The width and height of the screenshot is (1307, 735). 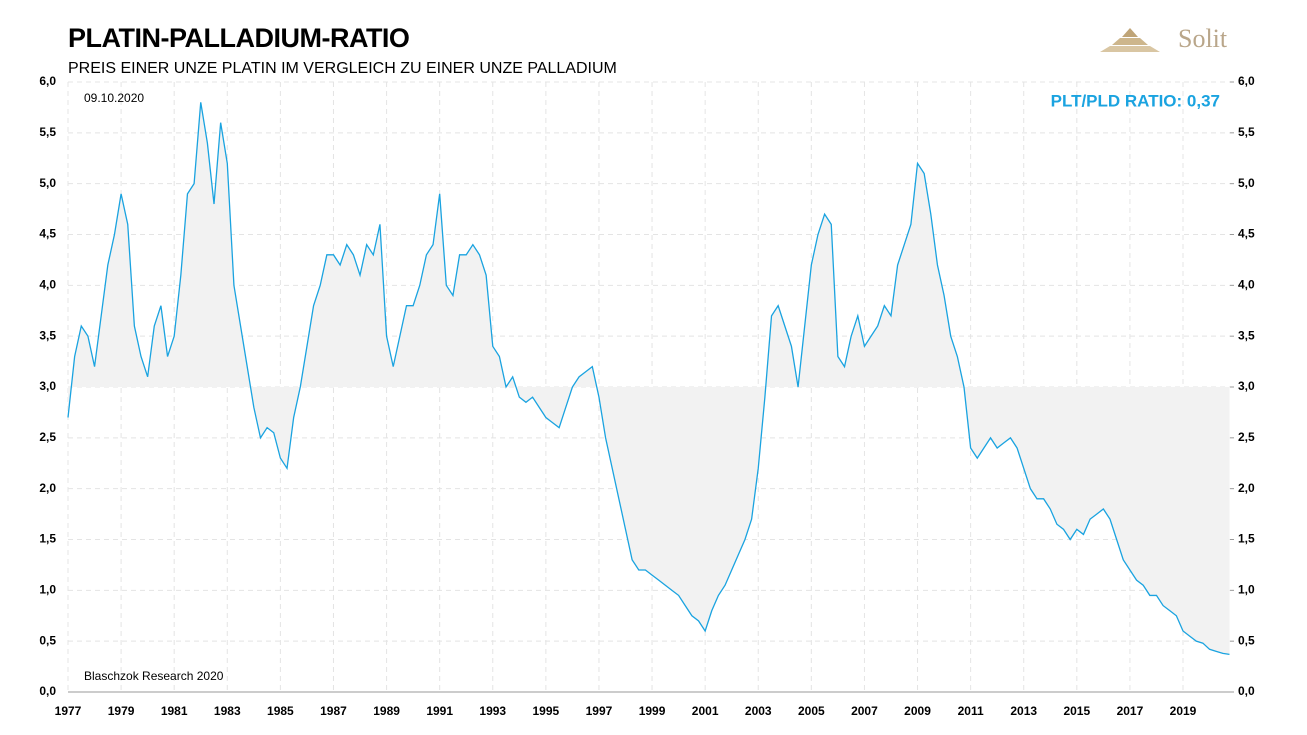 What do you see at coordinates (238, 38) in the screenshot?
I see `chart-title: PLATIN-PALLADIUM-RATIO` at bounding box center [238, 38].